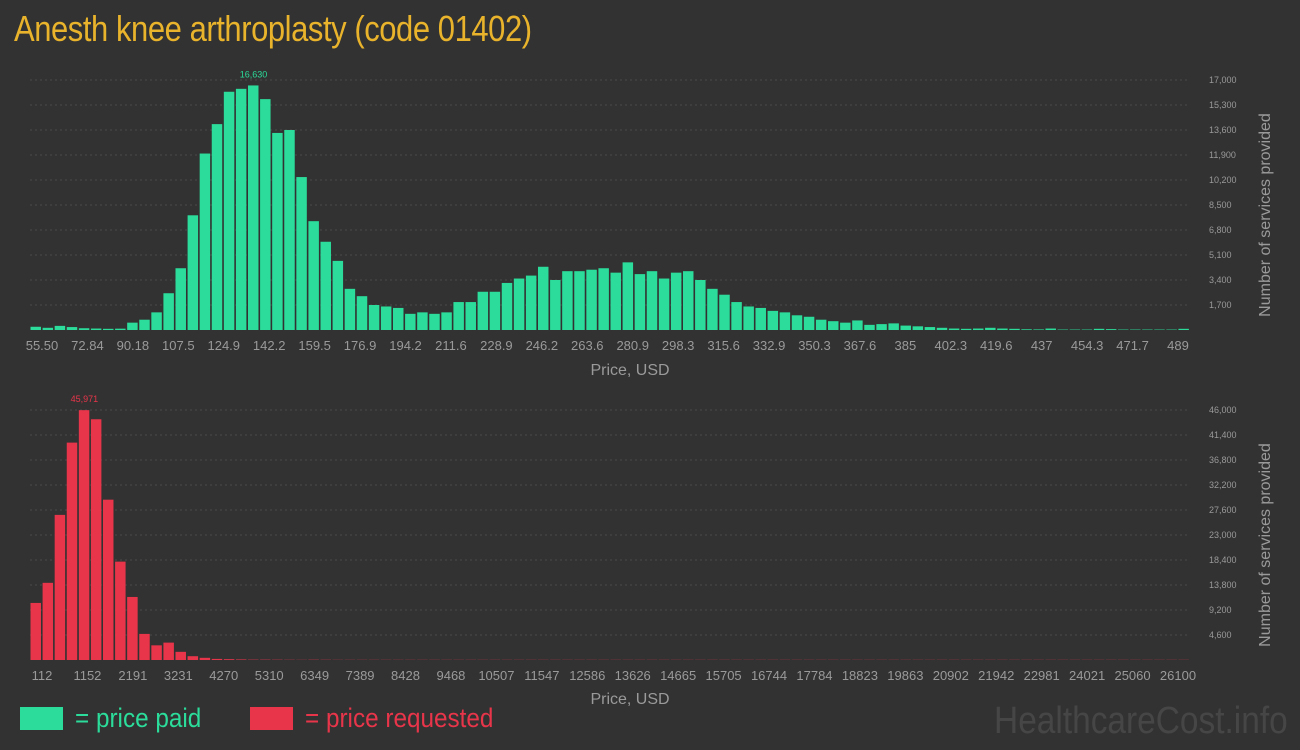 The width and height of the screenshot is (1300, 750). I want to click on paid-x-tick-label: 280.9, so click(632, 345).